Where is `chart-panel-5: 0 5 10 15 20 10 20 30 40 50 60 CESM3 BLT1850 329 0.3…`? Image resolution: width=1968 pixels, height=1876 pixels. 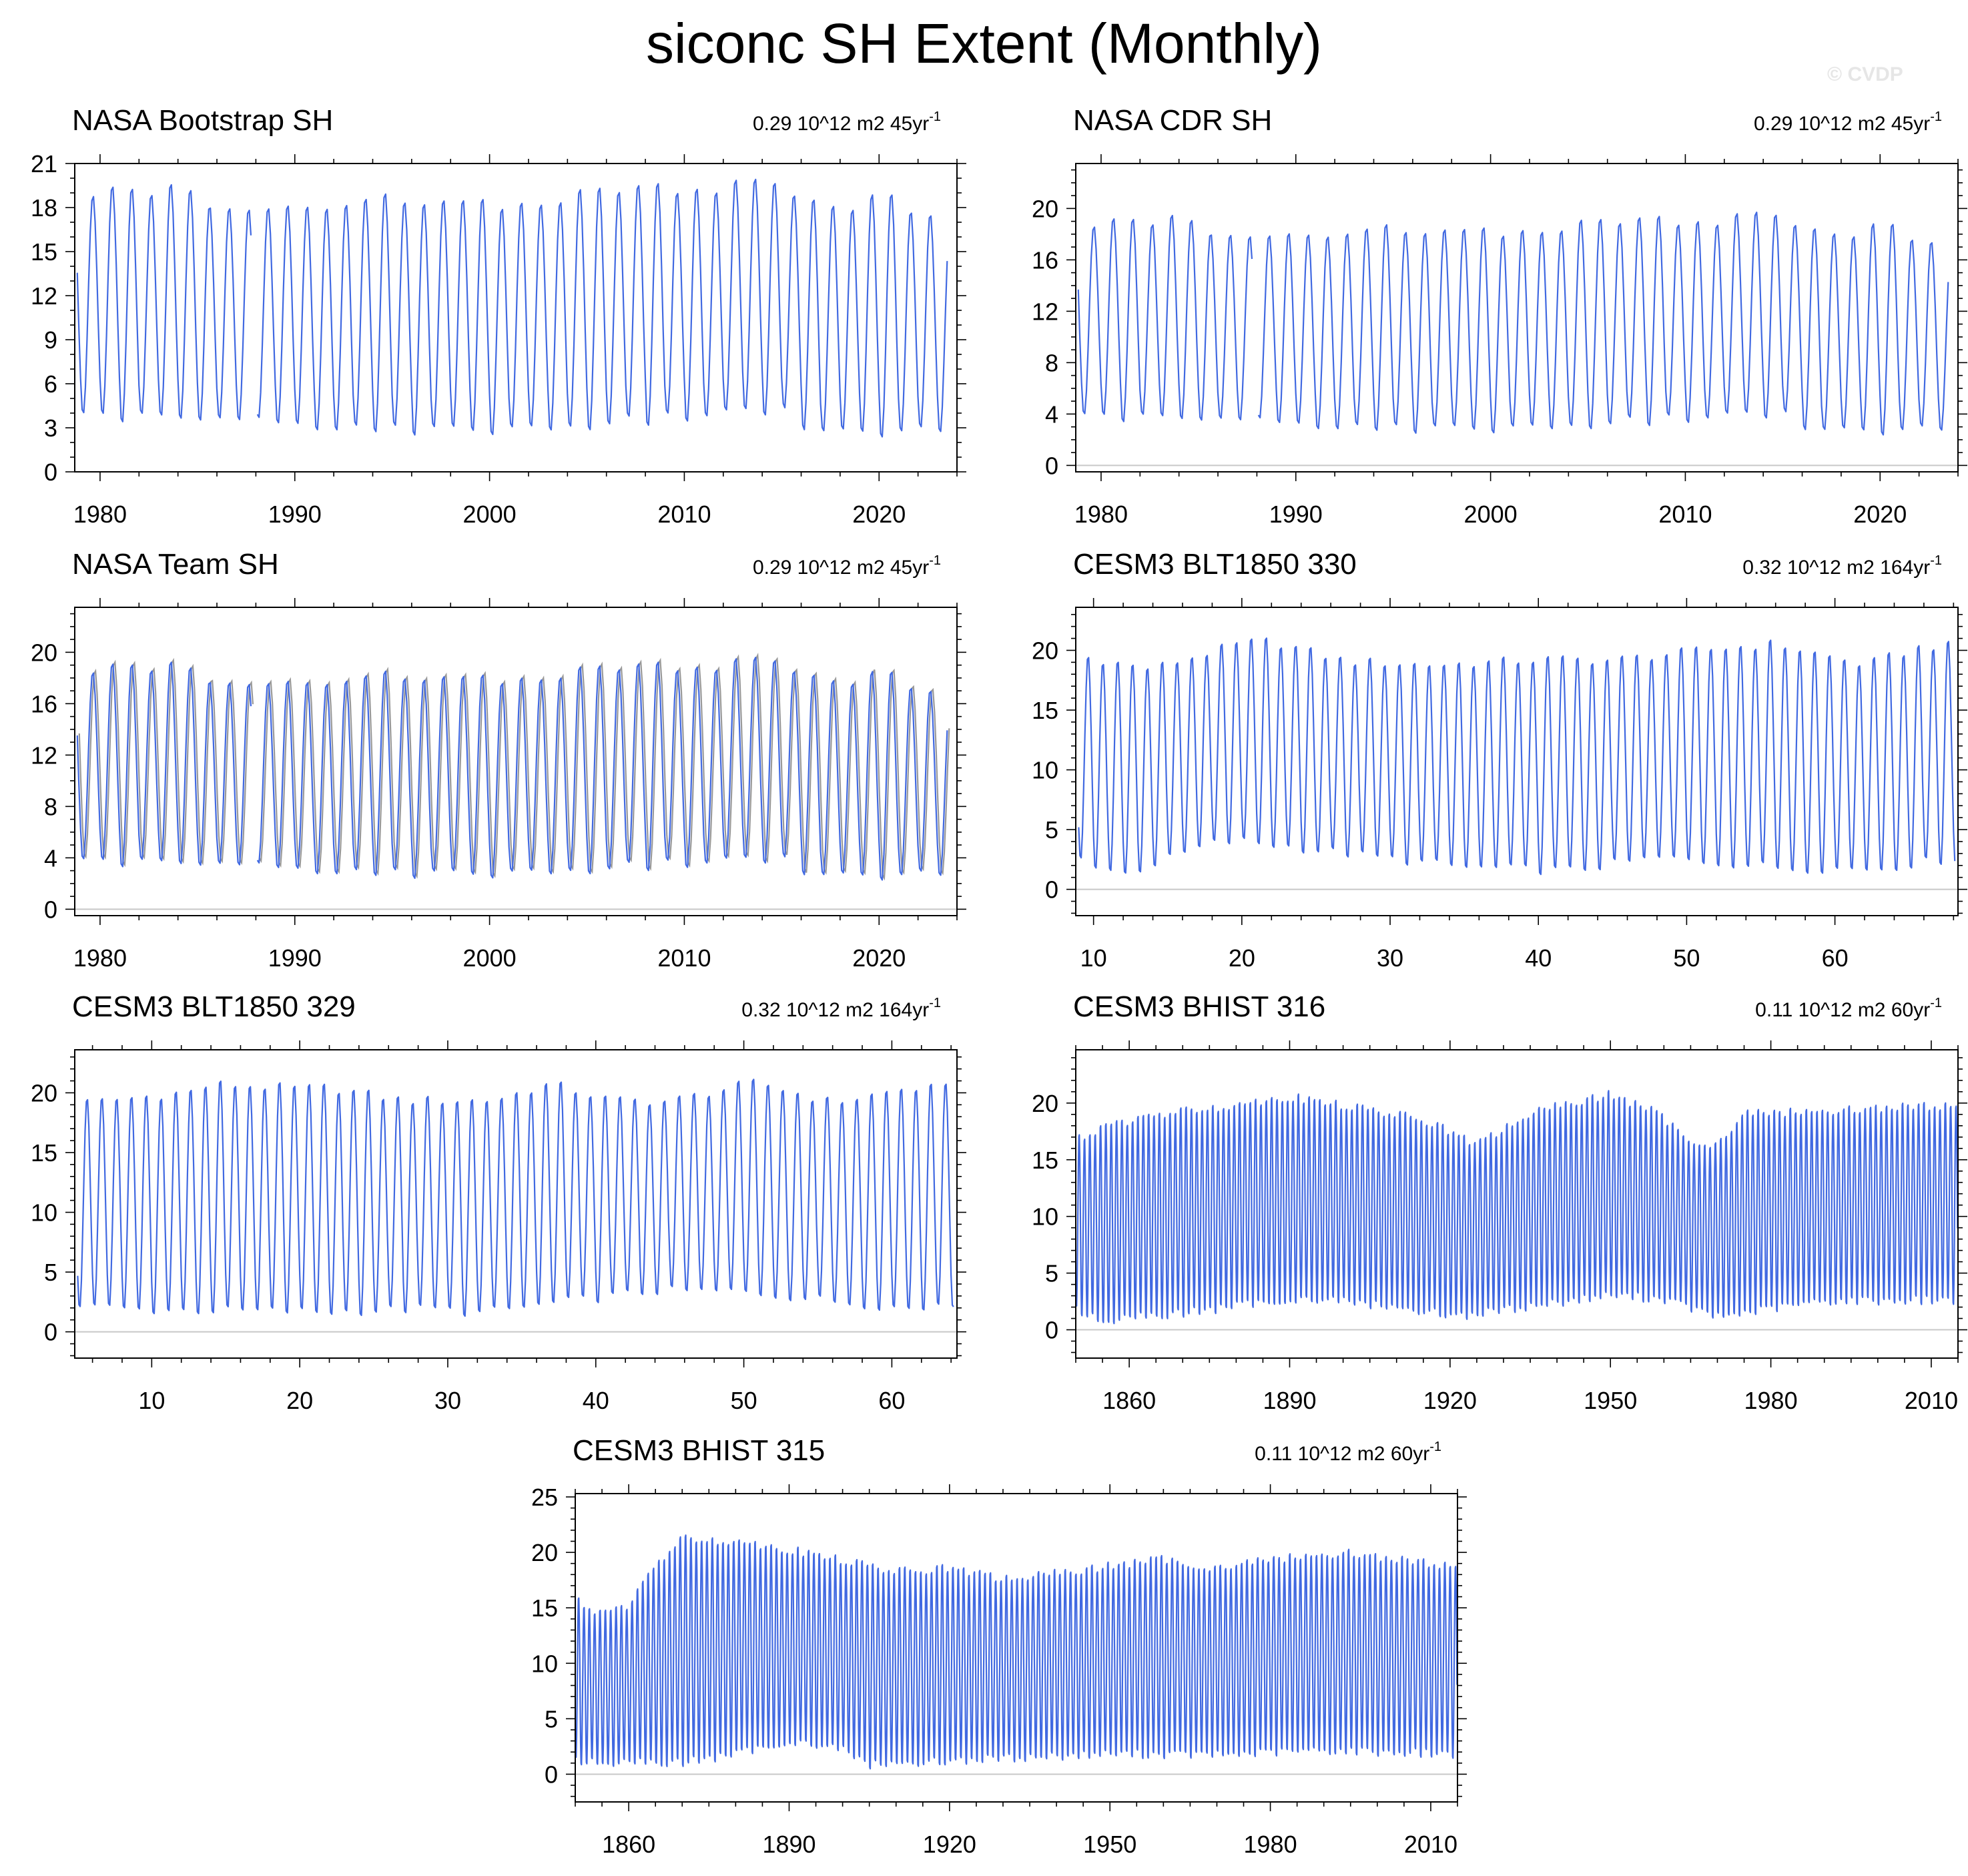 chart-panel-5: 0 5 10 15 20 10 20 30 40 50 60 CESM3 BLT1850 329 0.3… is located at coordinates (498, 1202).